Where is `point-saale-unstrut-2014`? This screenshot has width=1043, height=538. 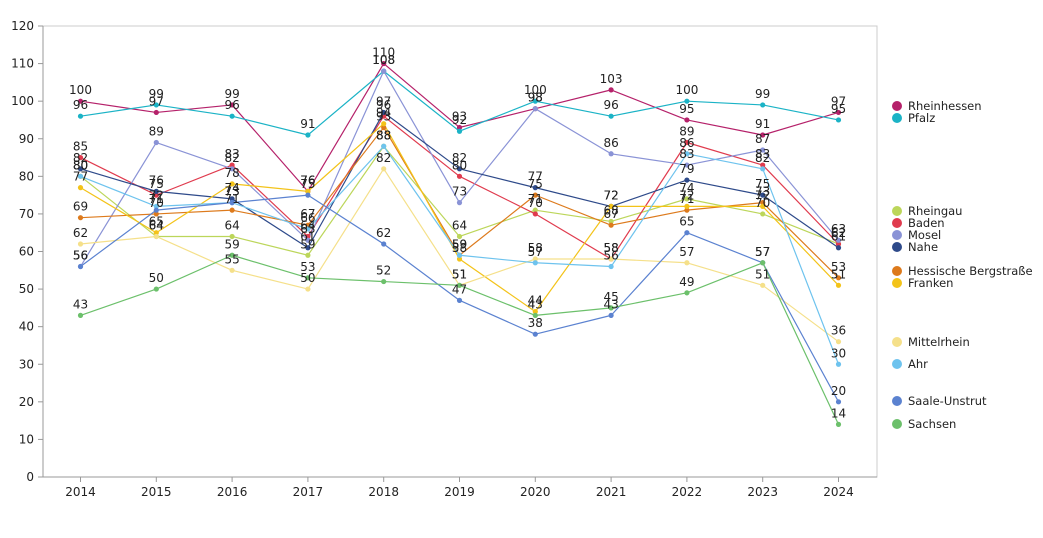
point-saale-unstrut-2014 is located at coordinates (80, 266).